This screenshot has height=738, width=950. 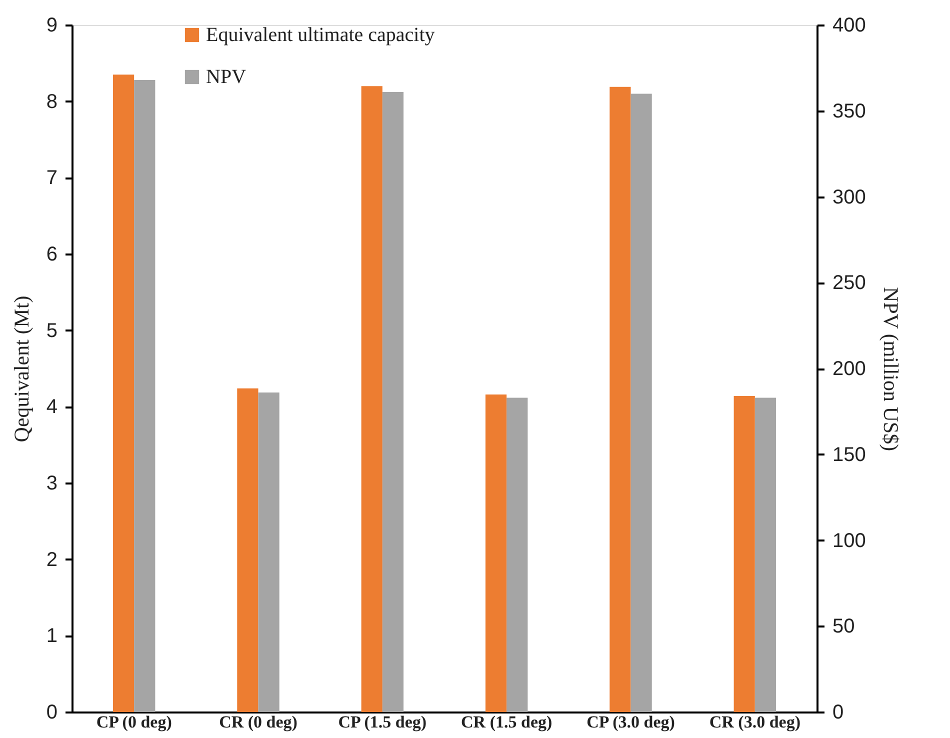 What do you see at coordinates (52, 559) in the screenshot?
I see `y-tick-label: 2` at bounding box center [52, 559].